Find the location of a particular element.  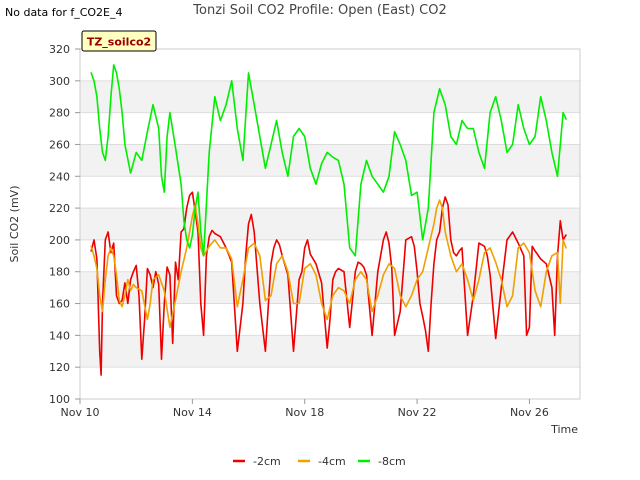

y-tick-label: 120 is located at coordinates (59, 367).